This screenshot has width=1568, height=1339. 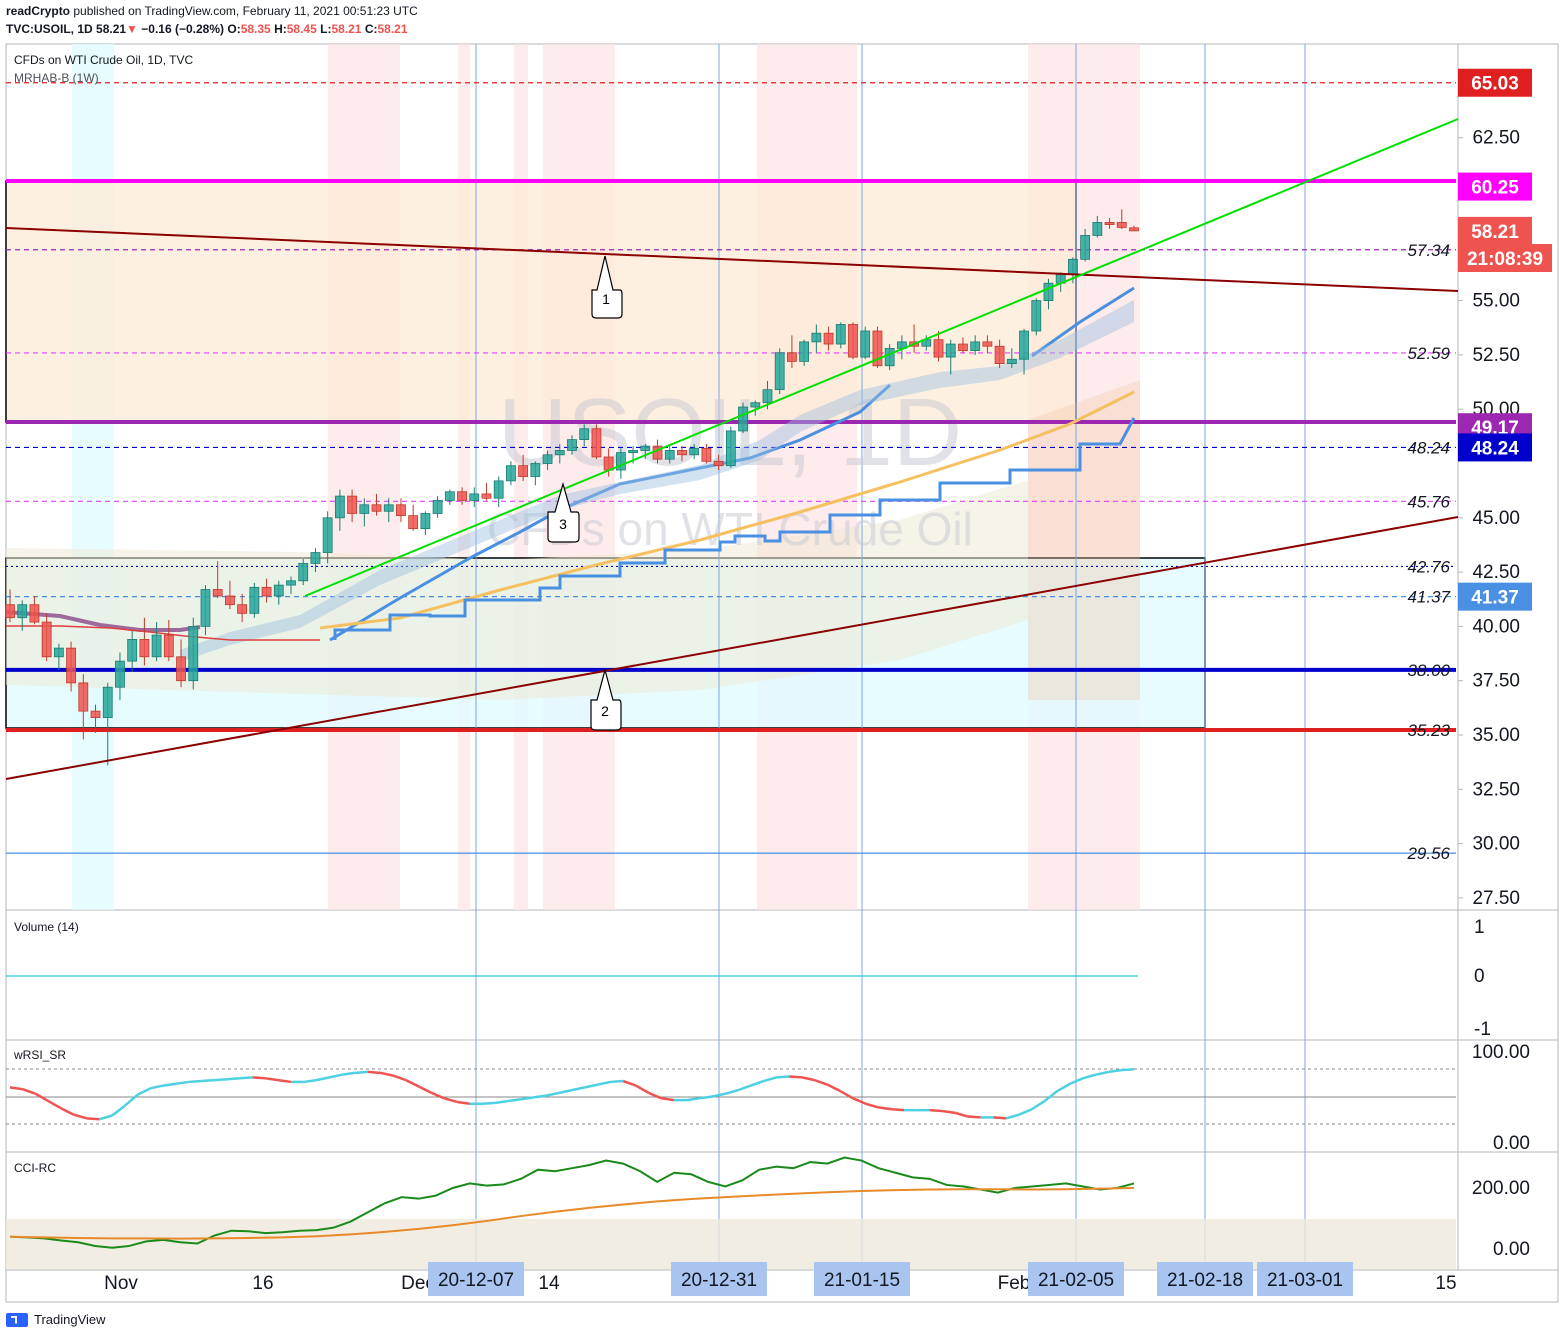 I want to click on tradingview-logo-icon, so click(x=17, y=1319).